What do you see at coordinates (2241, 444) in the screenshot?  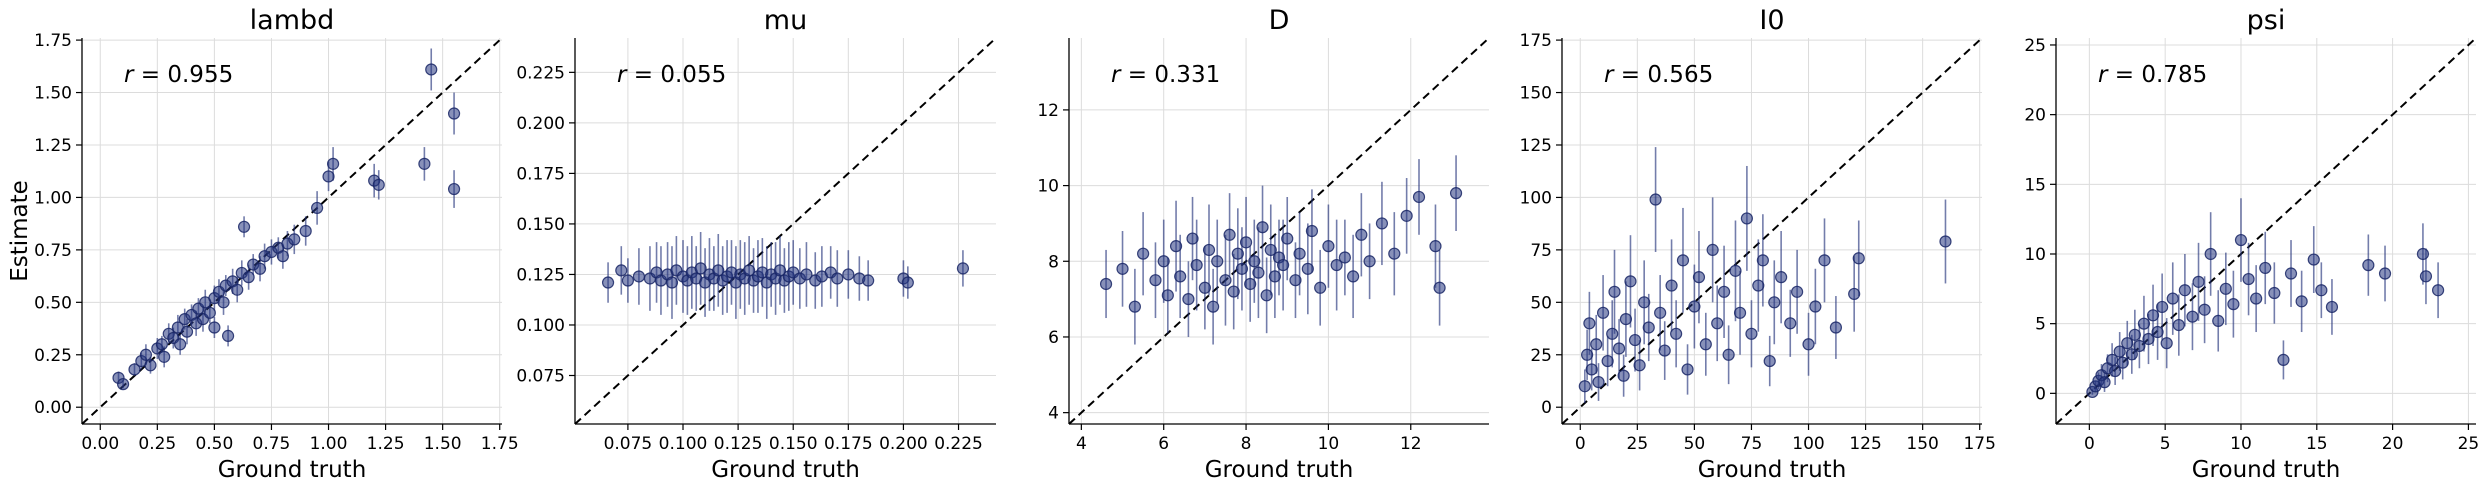 I see `x-tick-label: 10` at bounding box center [2241, 444].